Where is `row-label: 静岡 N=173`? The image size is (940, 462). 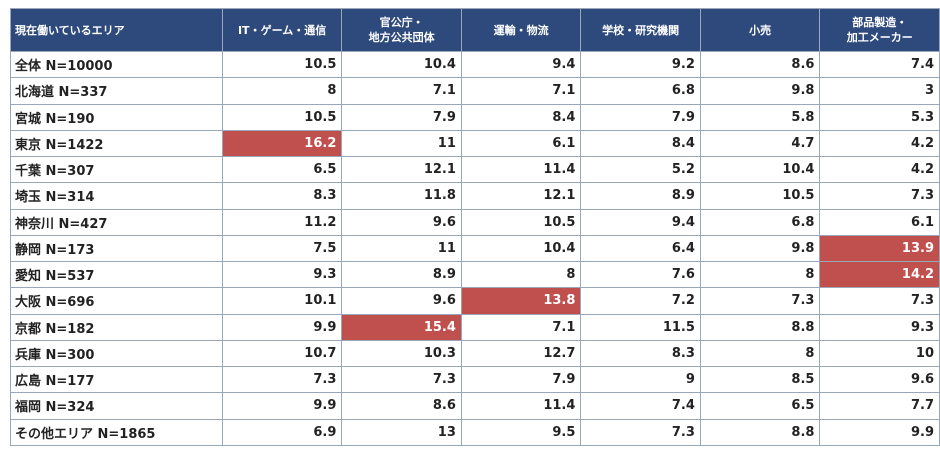
row-label: 静岡 N=173 is located at coordinates (116, 248).